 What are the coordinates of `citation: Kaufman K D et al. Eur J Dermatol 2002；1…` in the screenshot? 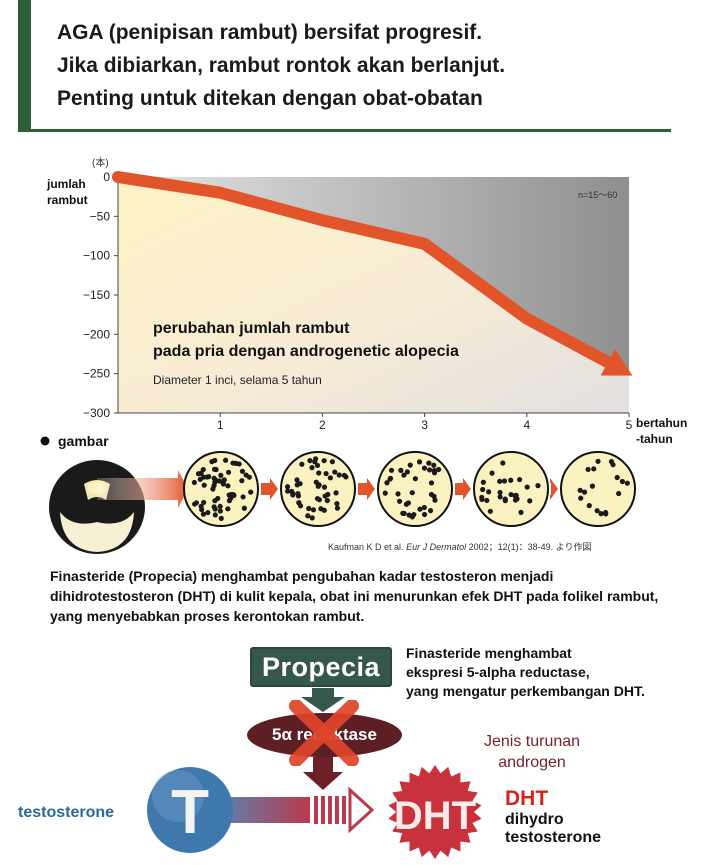 It's located at (459, 546).